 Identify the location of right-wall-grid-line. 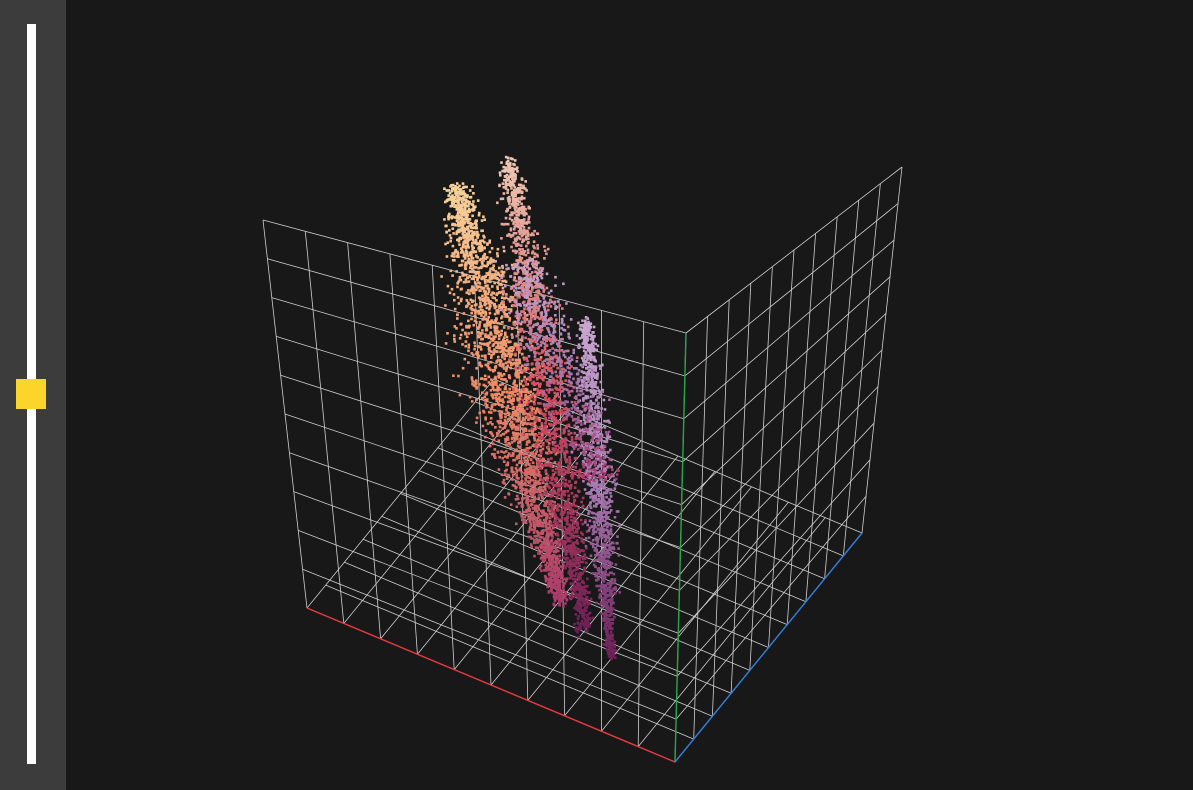
(794, 250).